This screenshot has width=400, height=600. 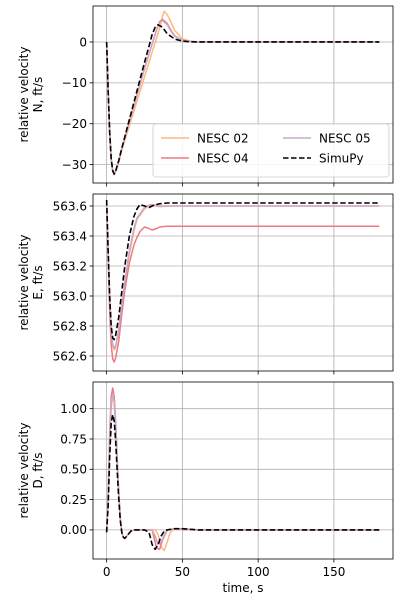 I want to click on legend-box, so click(x=271, y=150).